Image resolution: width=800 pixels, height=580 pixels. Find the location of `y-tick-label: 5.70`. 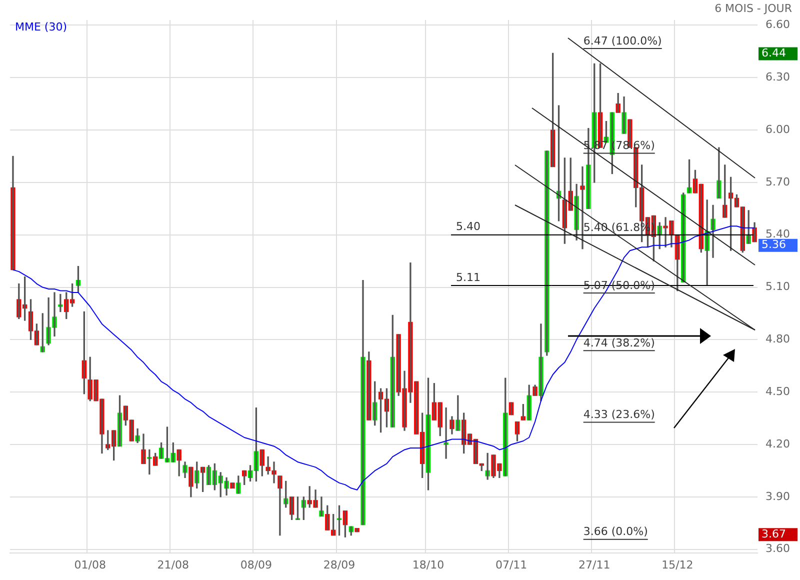

y-tick-label: 5.70 is located at coordinates (778, 181).